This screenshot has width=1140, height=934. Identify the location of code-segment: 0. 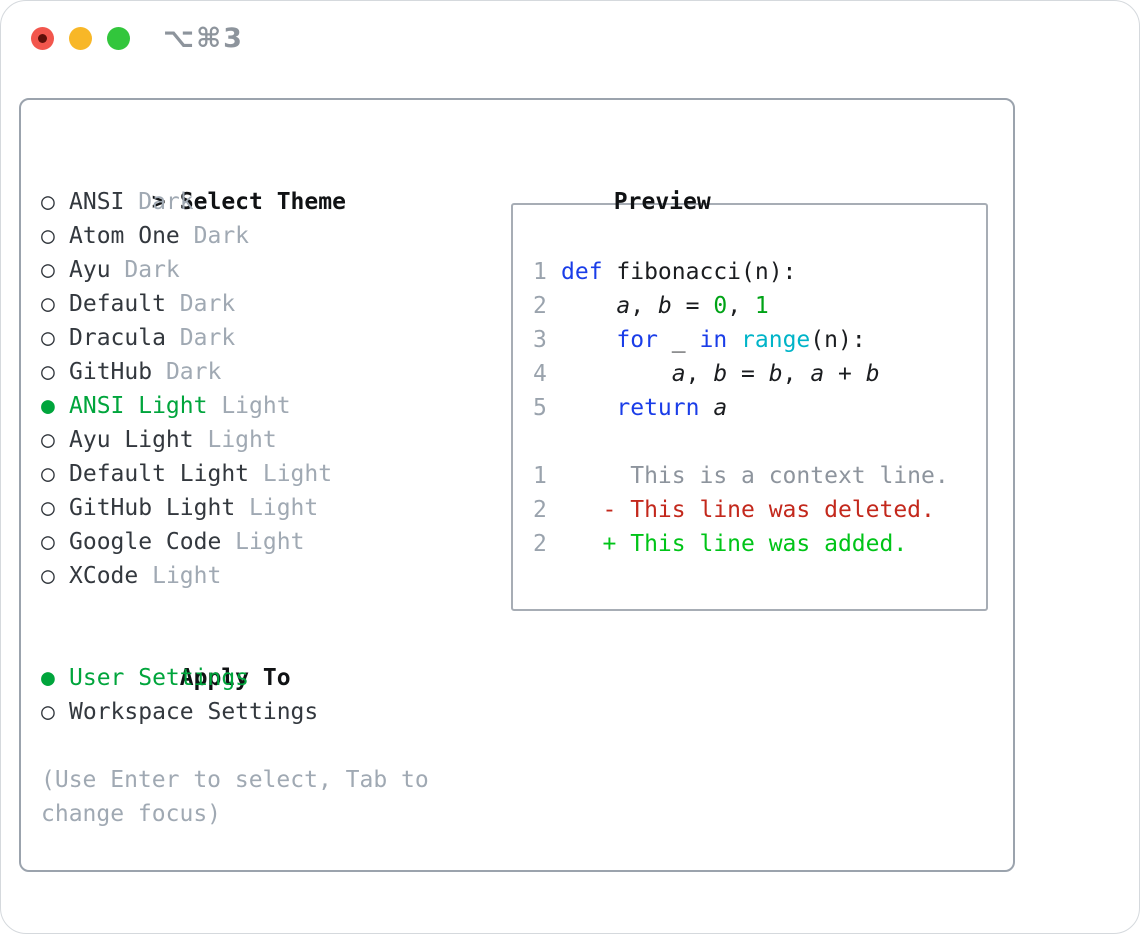
(720, 306).